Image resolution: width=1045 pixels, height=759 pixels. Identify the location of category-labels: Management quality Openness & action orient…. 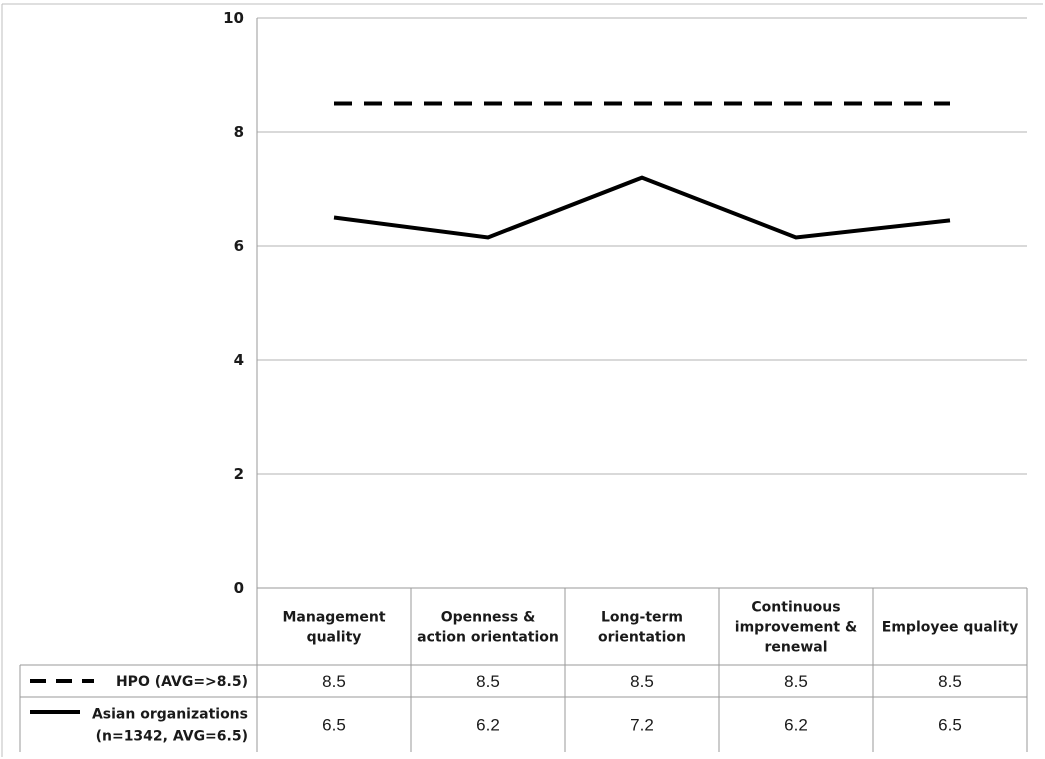
(650, 628).